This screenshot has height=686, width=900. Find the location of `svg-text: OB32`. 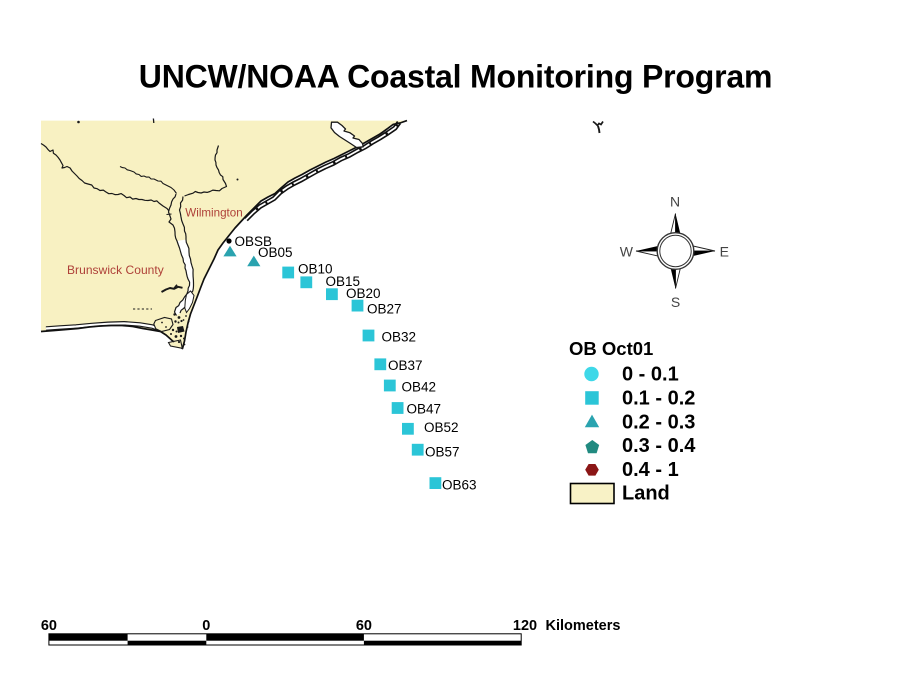

svg-text: OB32 is located at coordinates (399, 337).